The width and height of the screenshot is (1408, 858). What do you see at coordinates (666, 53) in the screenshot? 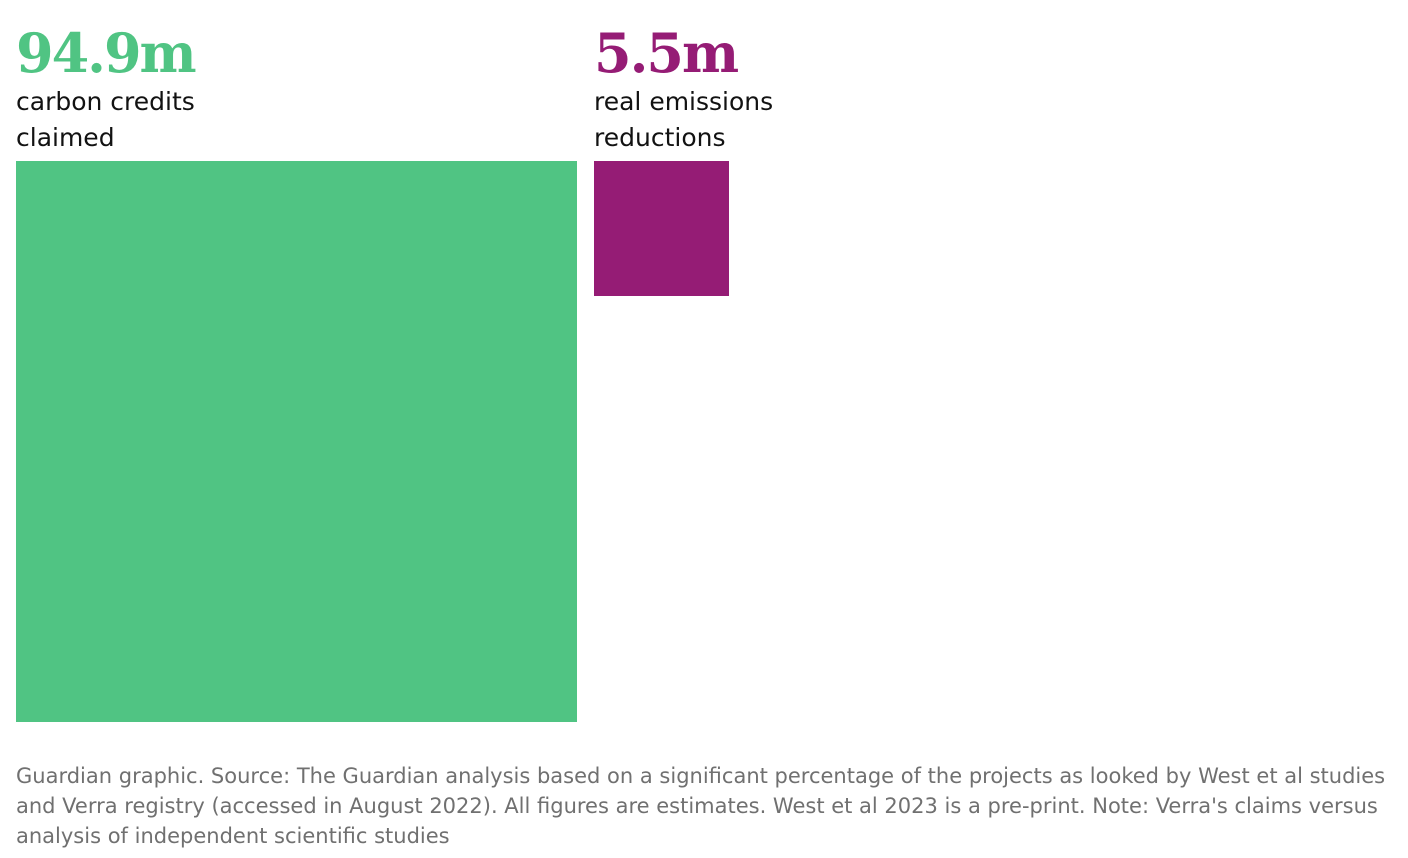
I see `real-reductions-value: 5.5m` at bounding box center [666, 53].